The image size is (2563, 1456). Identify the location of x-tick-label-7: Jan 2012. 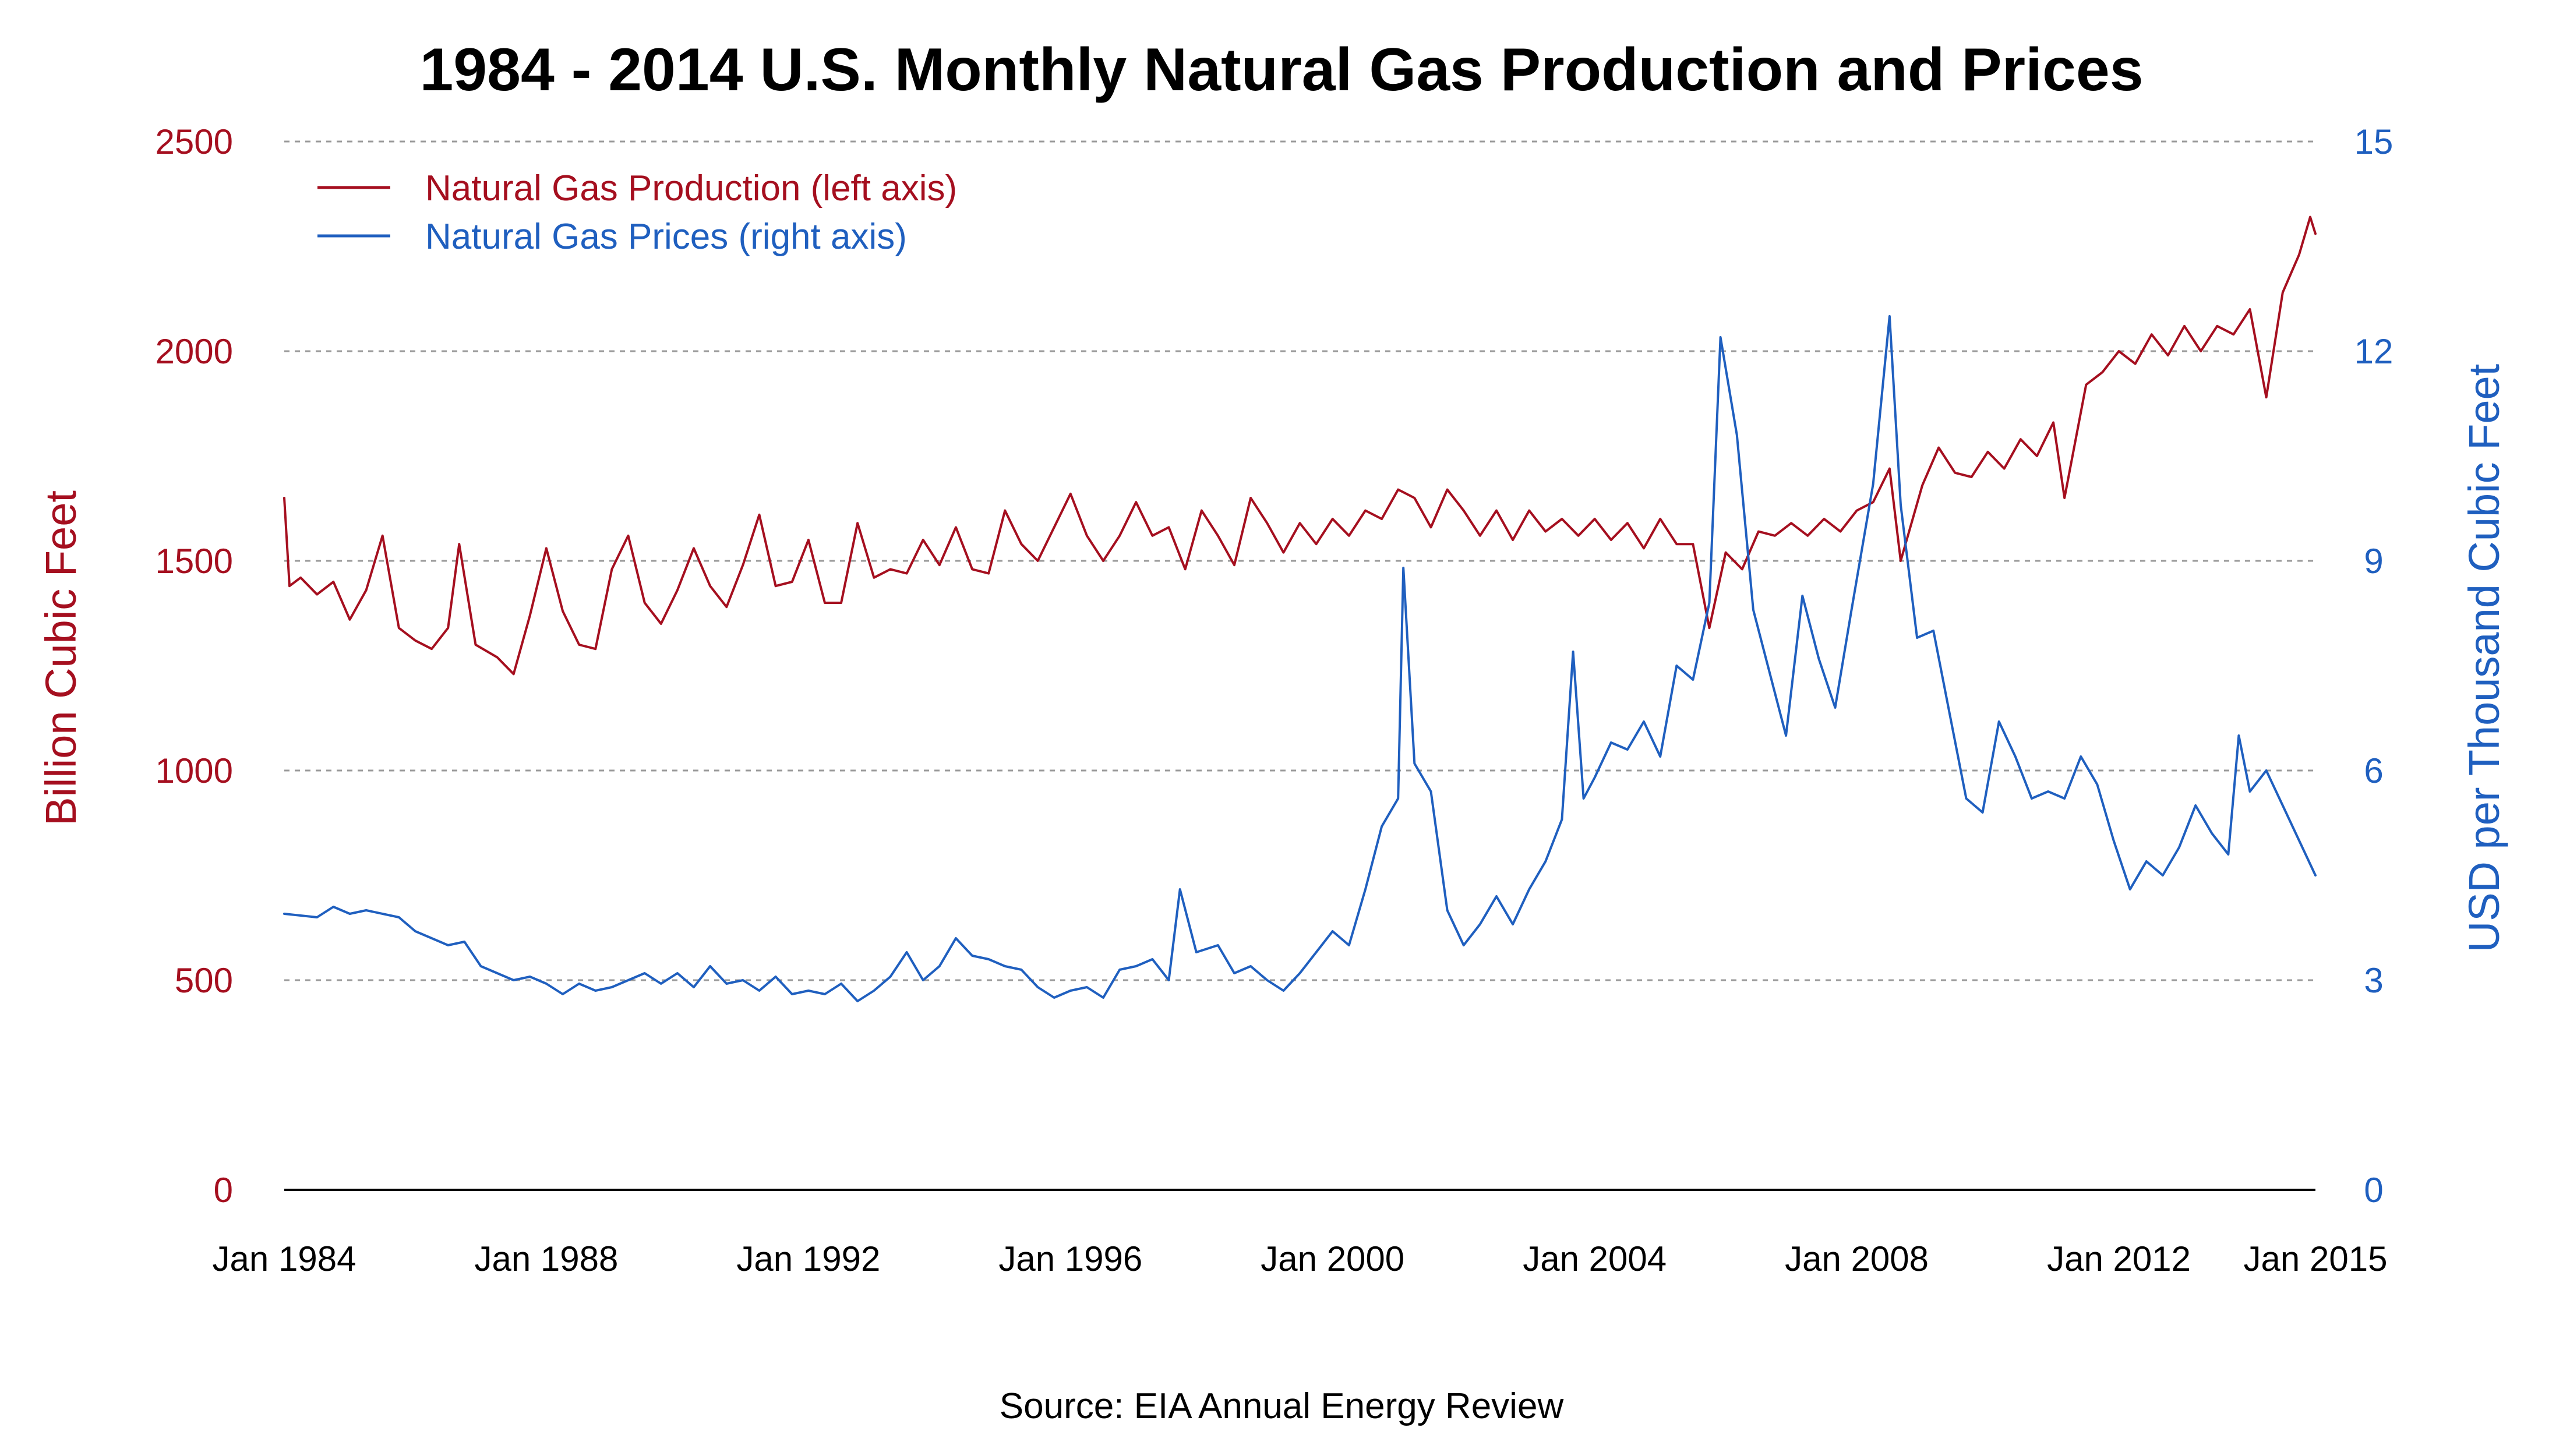
(2119, 1258).